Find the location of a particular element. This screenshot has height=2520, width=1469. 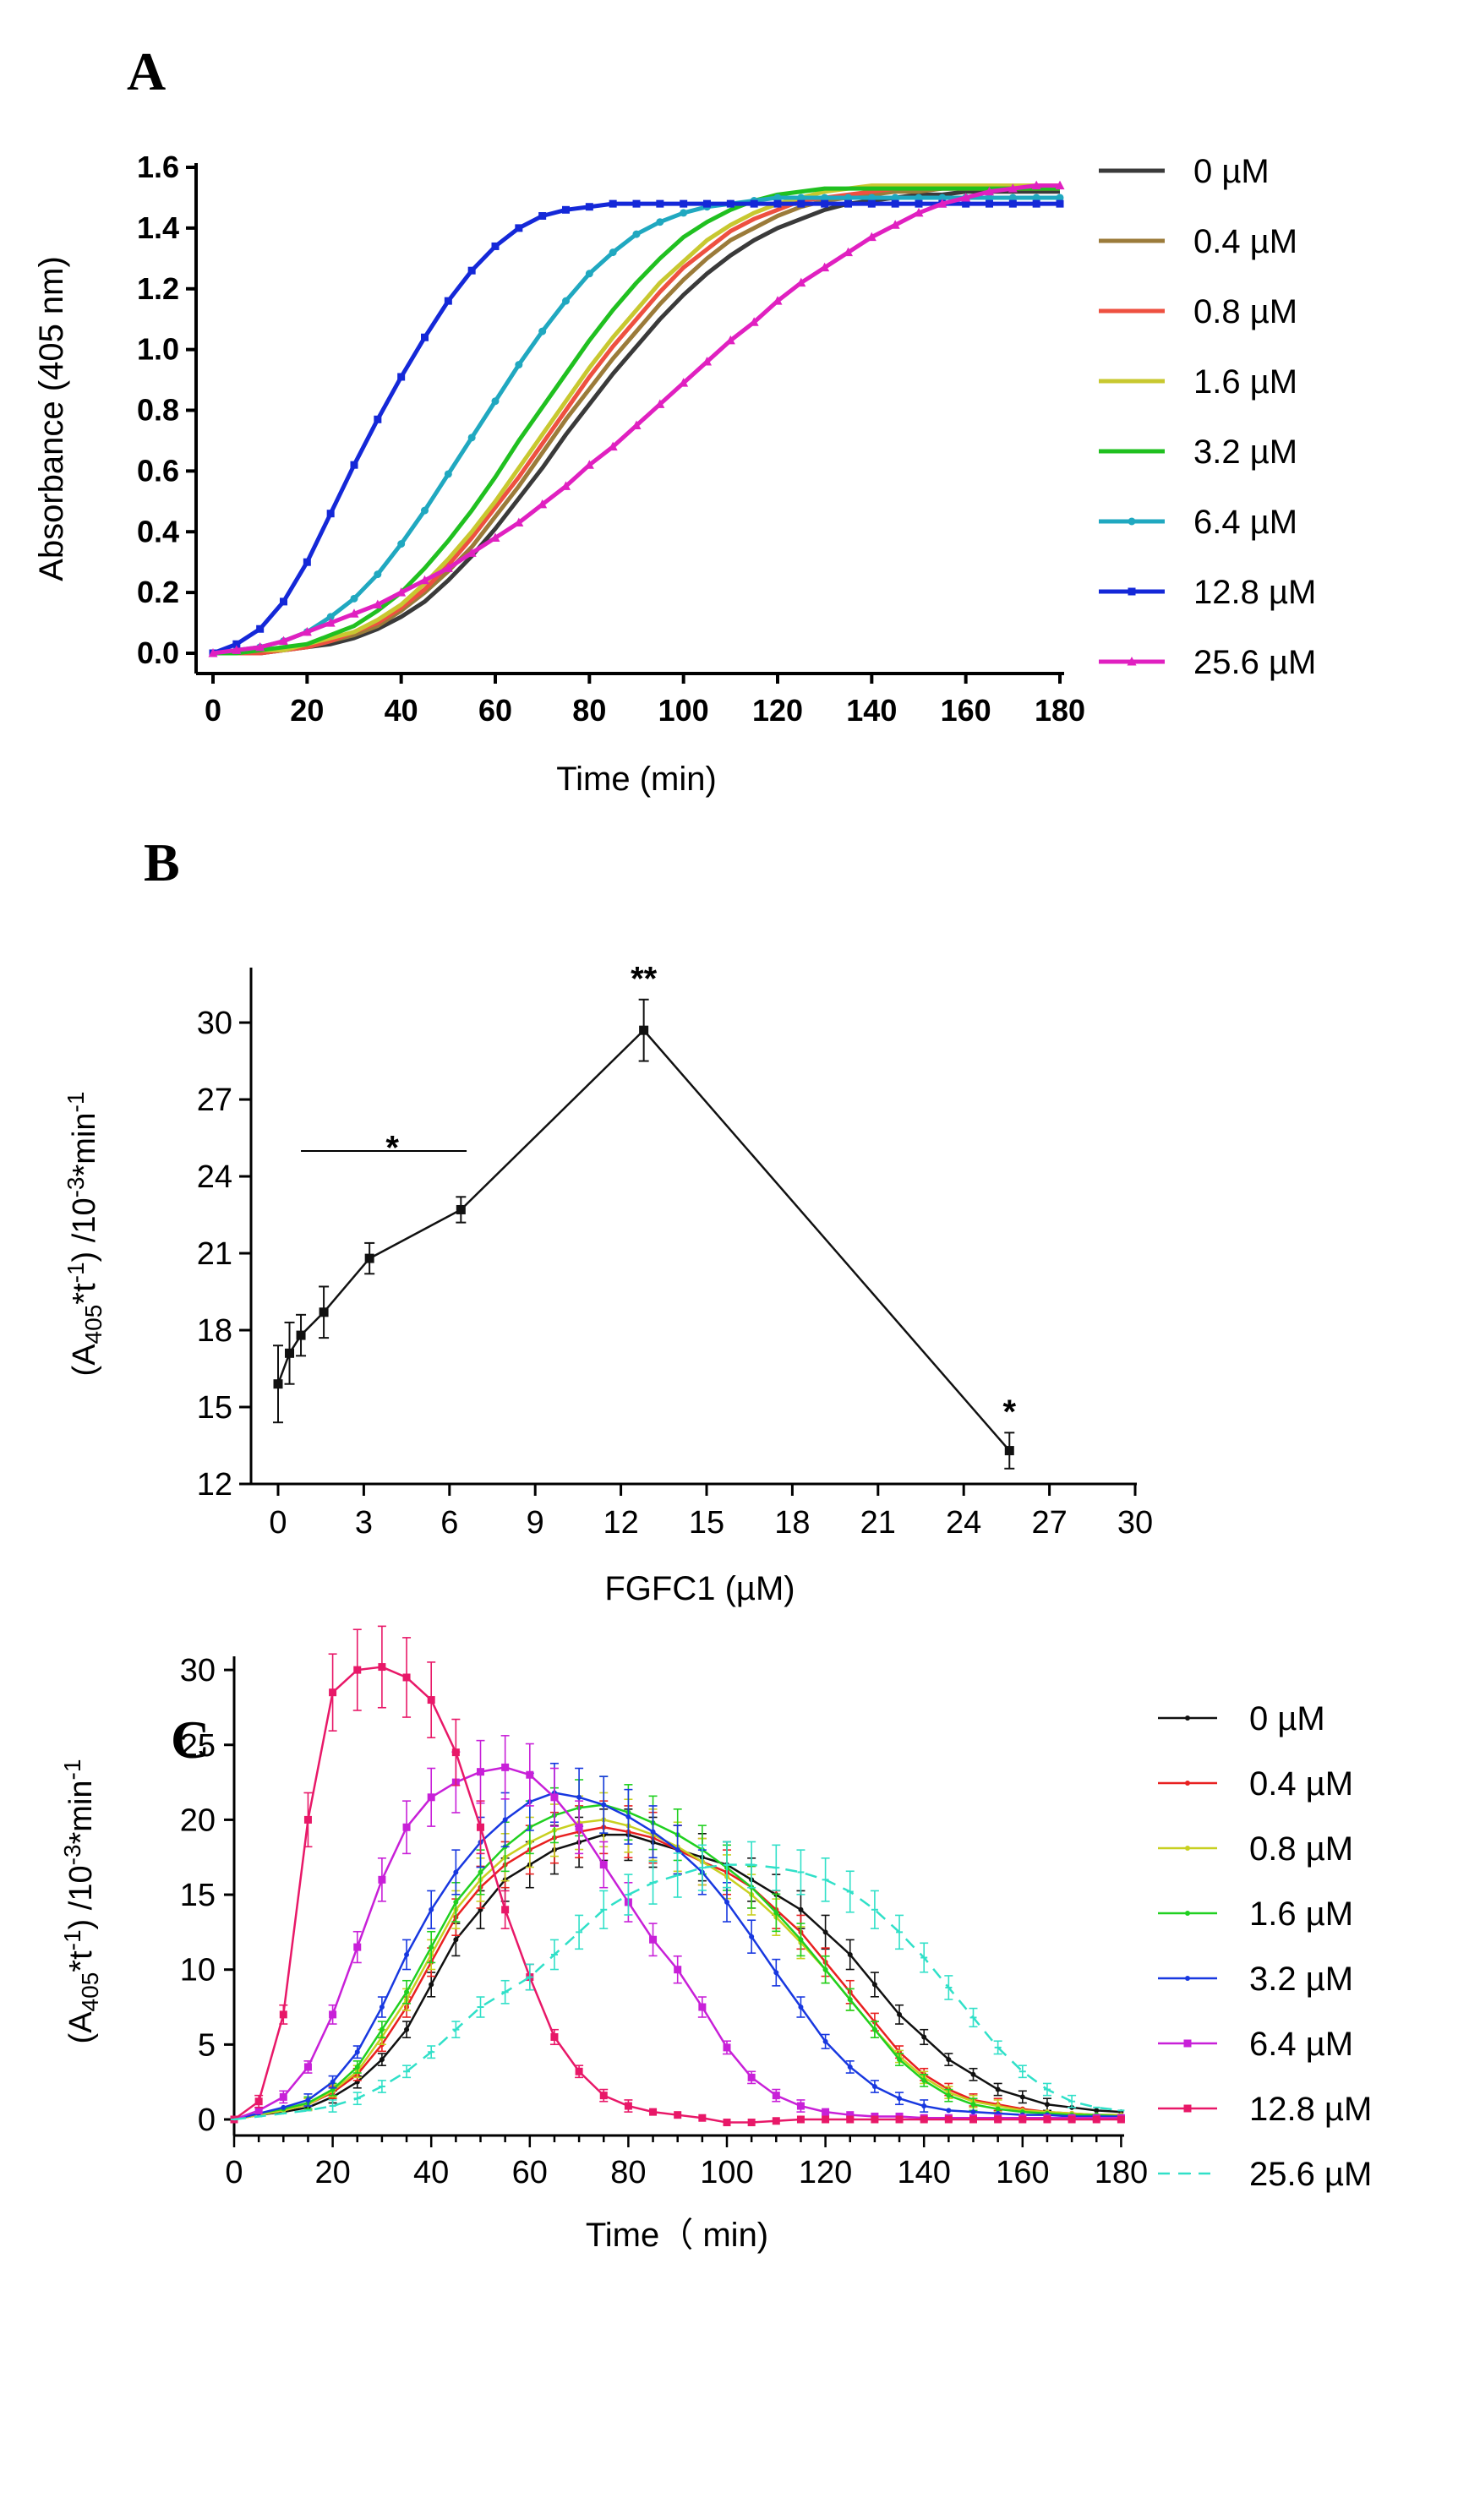

x-tick-label: 20 is located at coordinates (332, 2172).